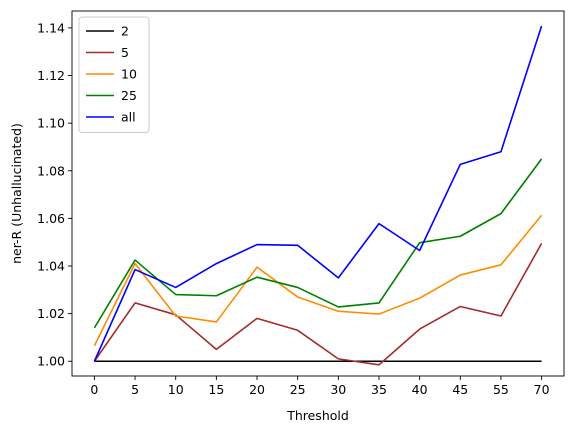 This screenshot has width=576, height=432. What do you see at coordinates (542, 389) in the screenshot?
I see `x-tick-label: 70` at bounding box center [542, 389].